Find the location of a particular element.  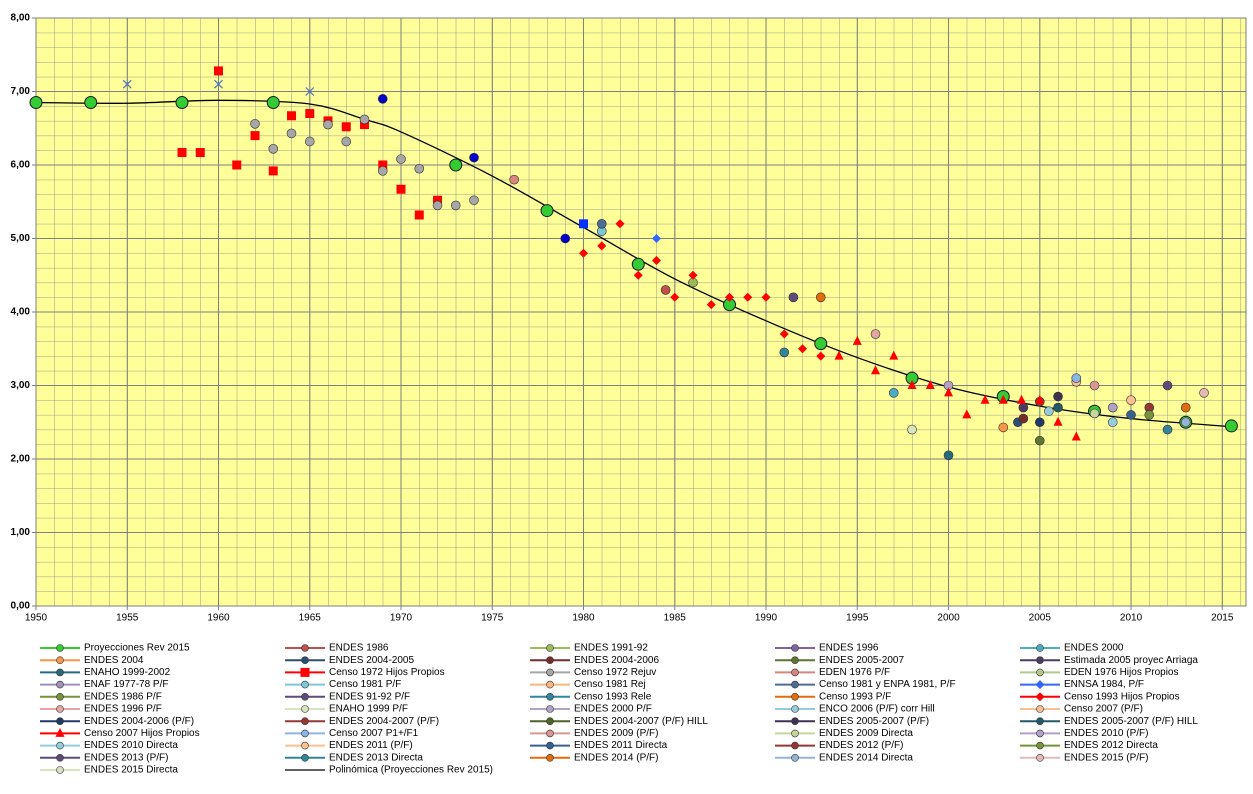

x-tick-label: 1990 is located at coordinates (766, 618).